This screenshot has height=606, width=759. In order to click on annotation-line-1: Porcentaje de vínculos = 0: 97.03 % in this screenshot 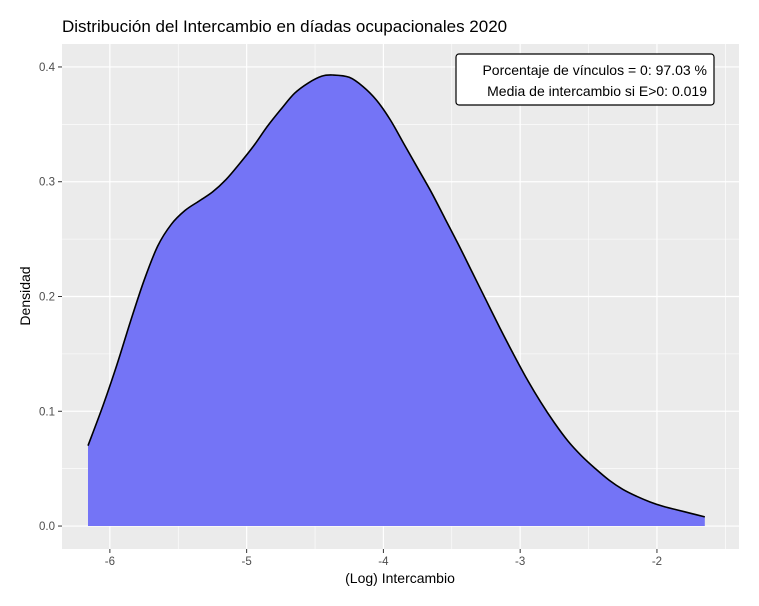, I will do `click(594, 70)`.